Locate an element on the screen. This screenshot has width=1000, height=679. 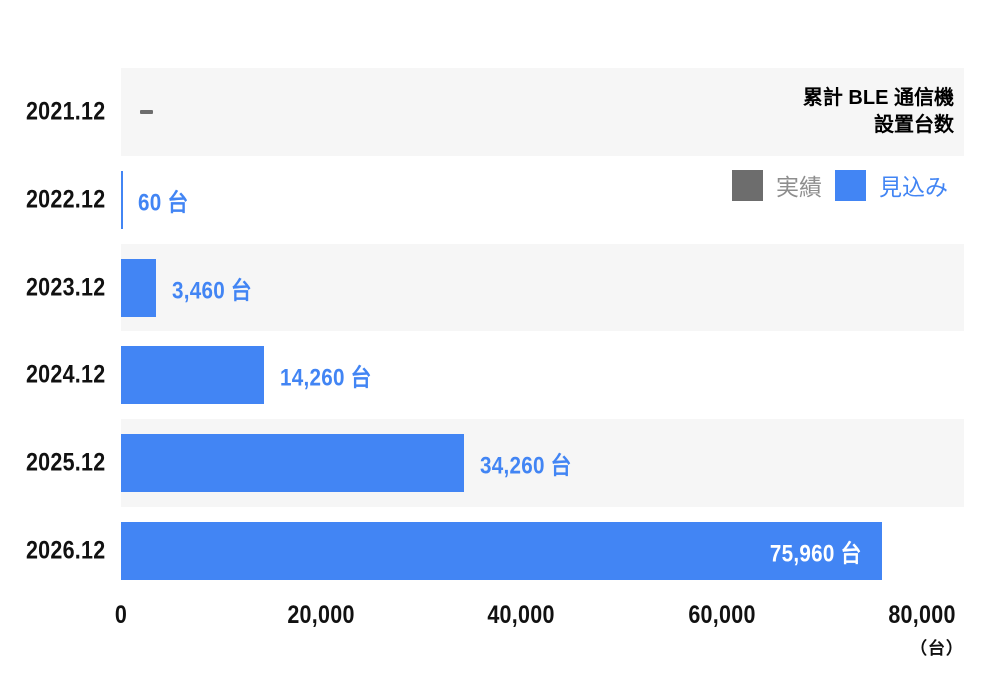
row-2026-12: 2026.12 75,960 台 is located at coordinates (494, 551).